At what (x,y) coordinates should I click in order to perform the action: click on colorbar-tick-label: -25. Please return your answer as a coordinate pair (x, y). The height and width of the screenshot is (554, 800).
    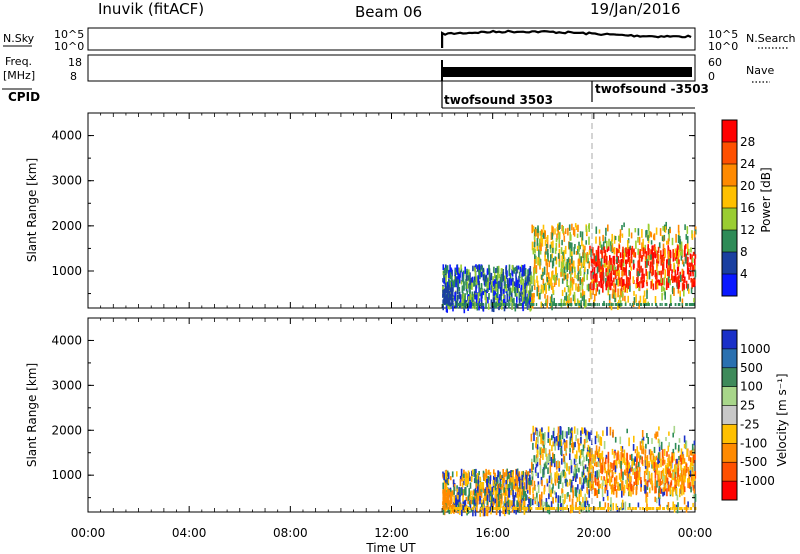
    Looking at the image, I should click on (750, 424).